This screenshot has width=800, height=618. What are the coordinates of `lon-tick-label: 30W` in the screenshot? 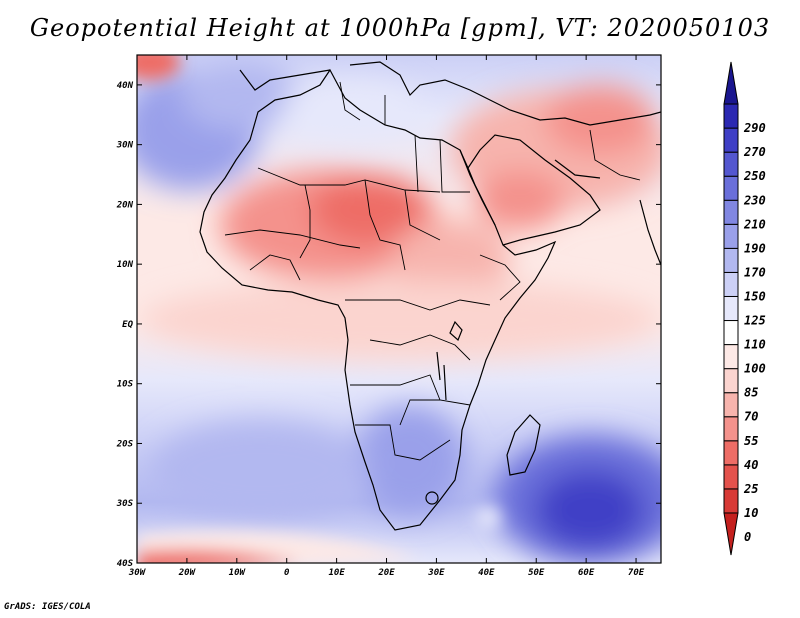 It's located at (137, 573).